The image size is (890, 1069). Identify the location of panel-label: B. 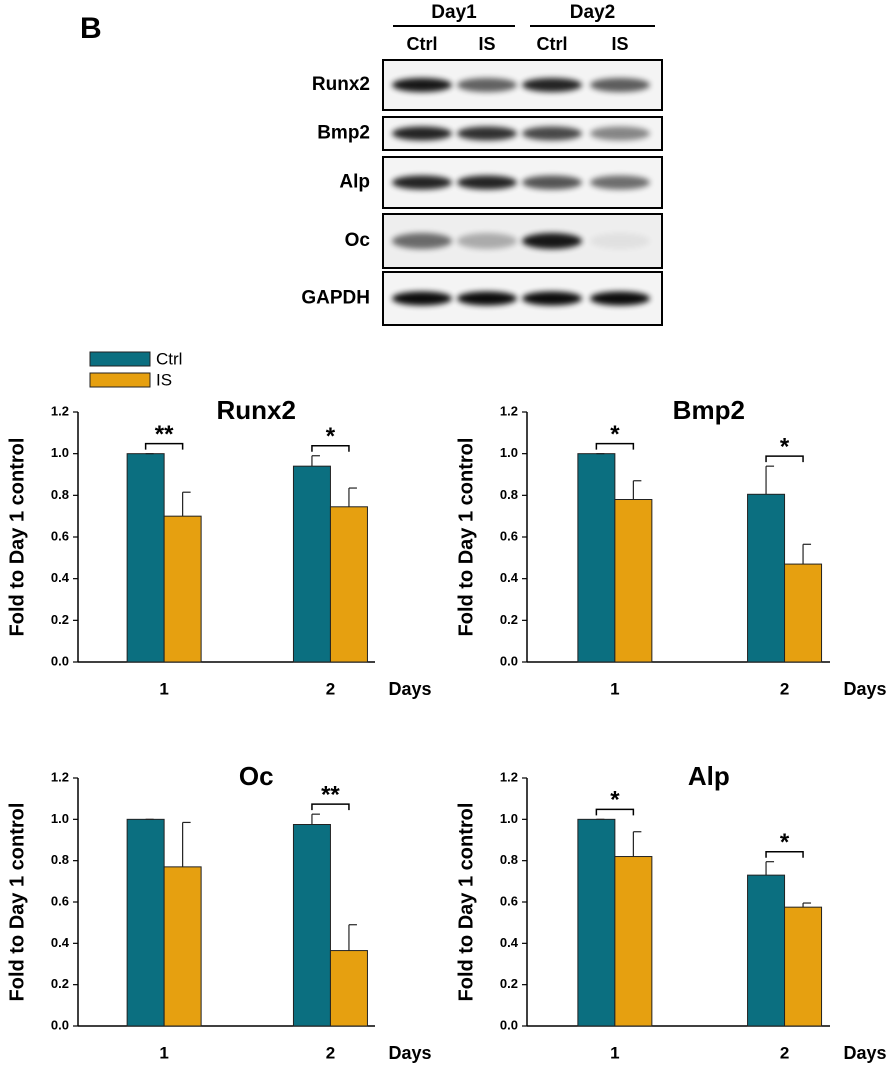
(91, 28).